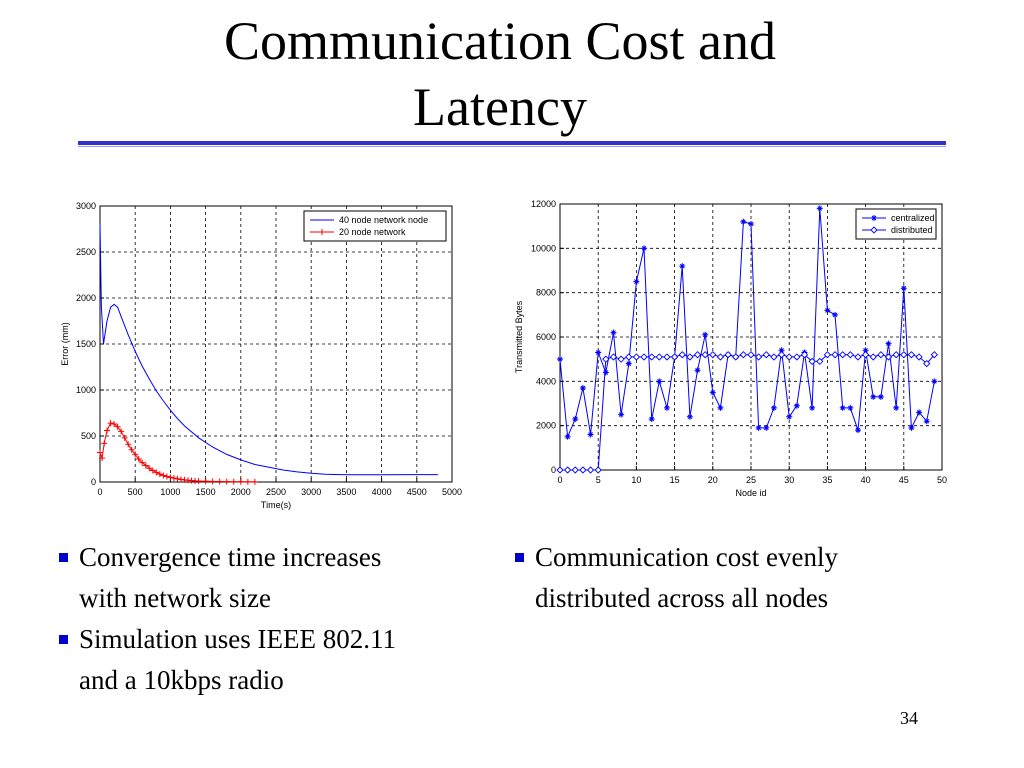 Image resolution: width=1024 pixels, height=768 pixels. Describe the element at coordinates (909, 718) in the screenshot. I see `page-number: 34` at that location.